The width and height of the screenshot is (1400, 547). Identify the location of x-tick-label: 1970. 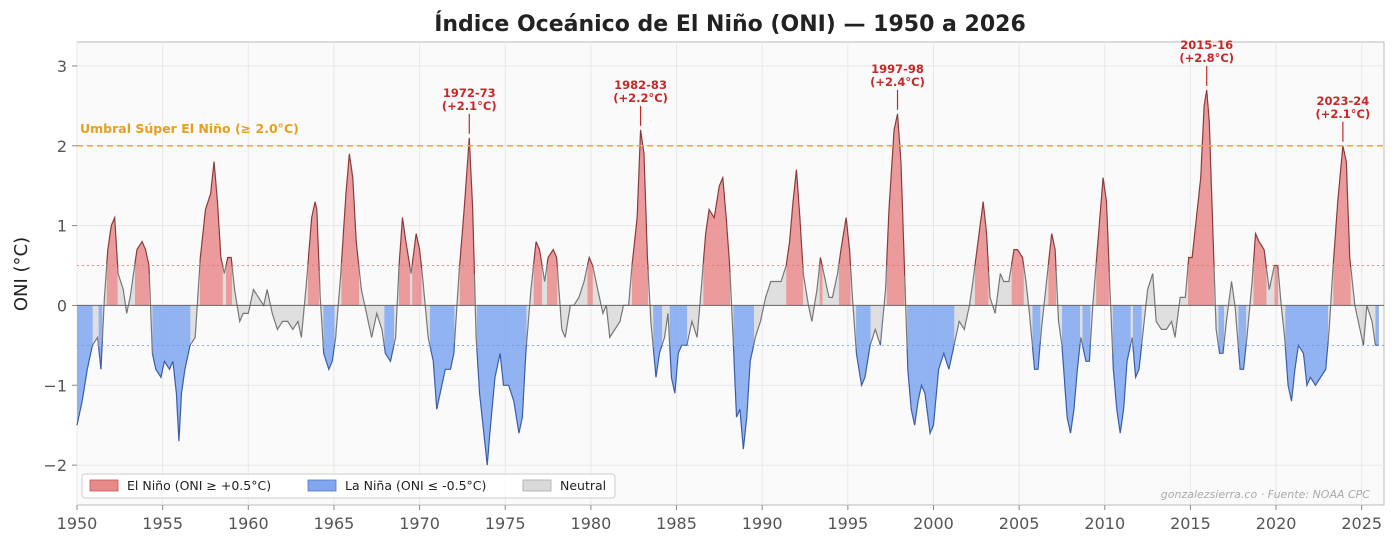
(419, 523).